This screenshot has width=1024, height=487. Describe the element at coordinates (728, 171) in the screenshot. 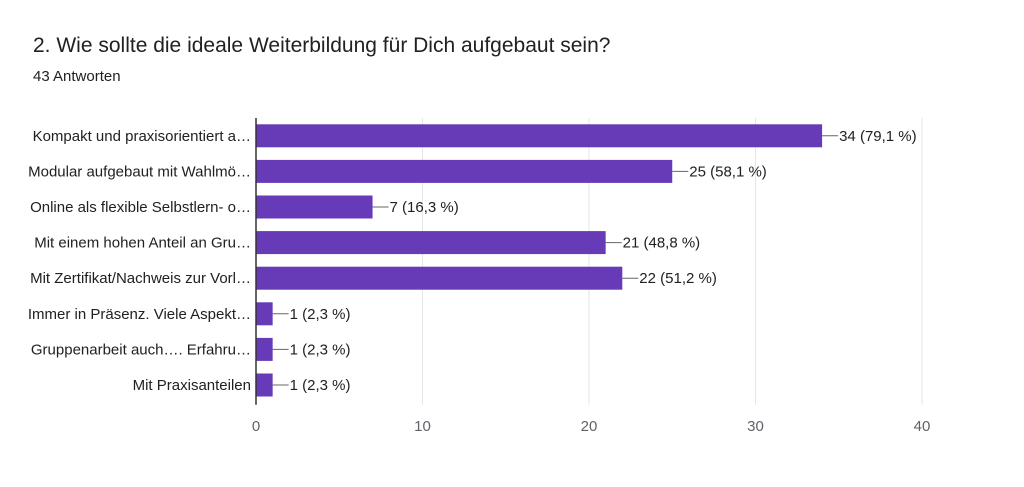

I see `data-label: 25 (58,1 %)` at that location.